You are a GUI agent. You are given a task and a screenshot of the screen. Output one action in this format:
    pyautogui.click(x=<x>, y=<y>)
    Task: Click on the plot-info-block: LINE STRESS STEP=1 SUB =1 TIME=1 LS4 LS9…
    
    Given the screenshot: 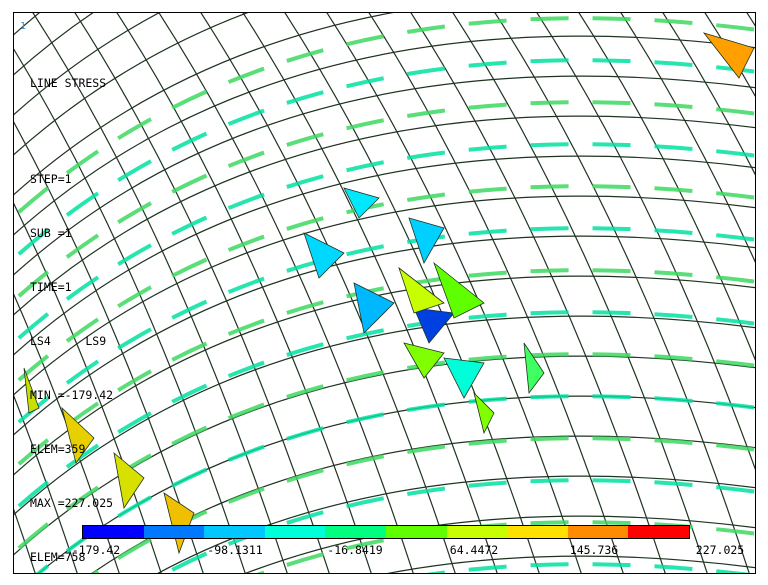 What is the action you would take?
    pyautogui.click(x=72, y=305)
    